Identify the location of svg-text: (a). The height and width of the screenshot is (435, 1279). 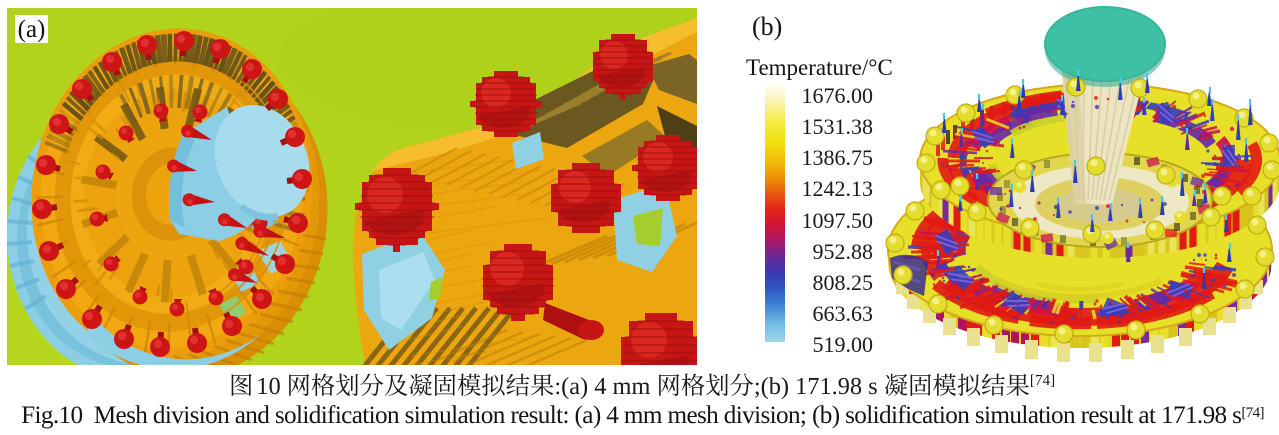
(32, 29).